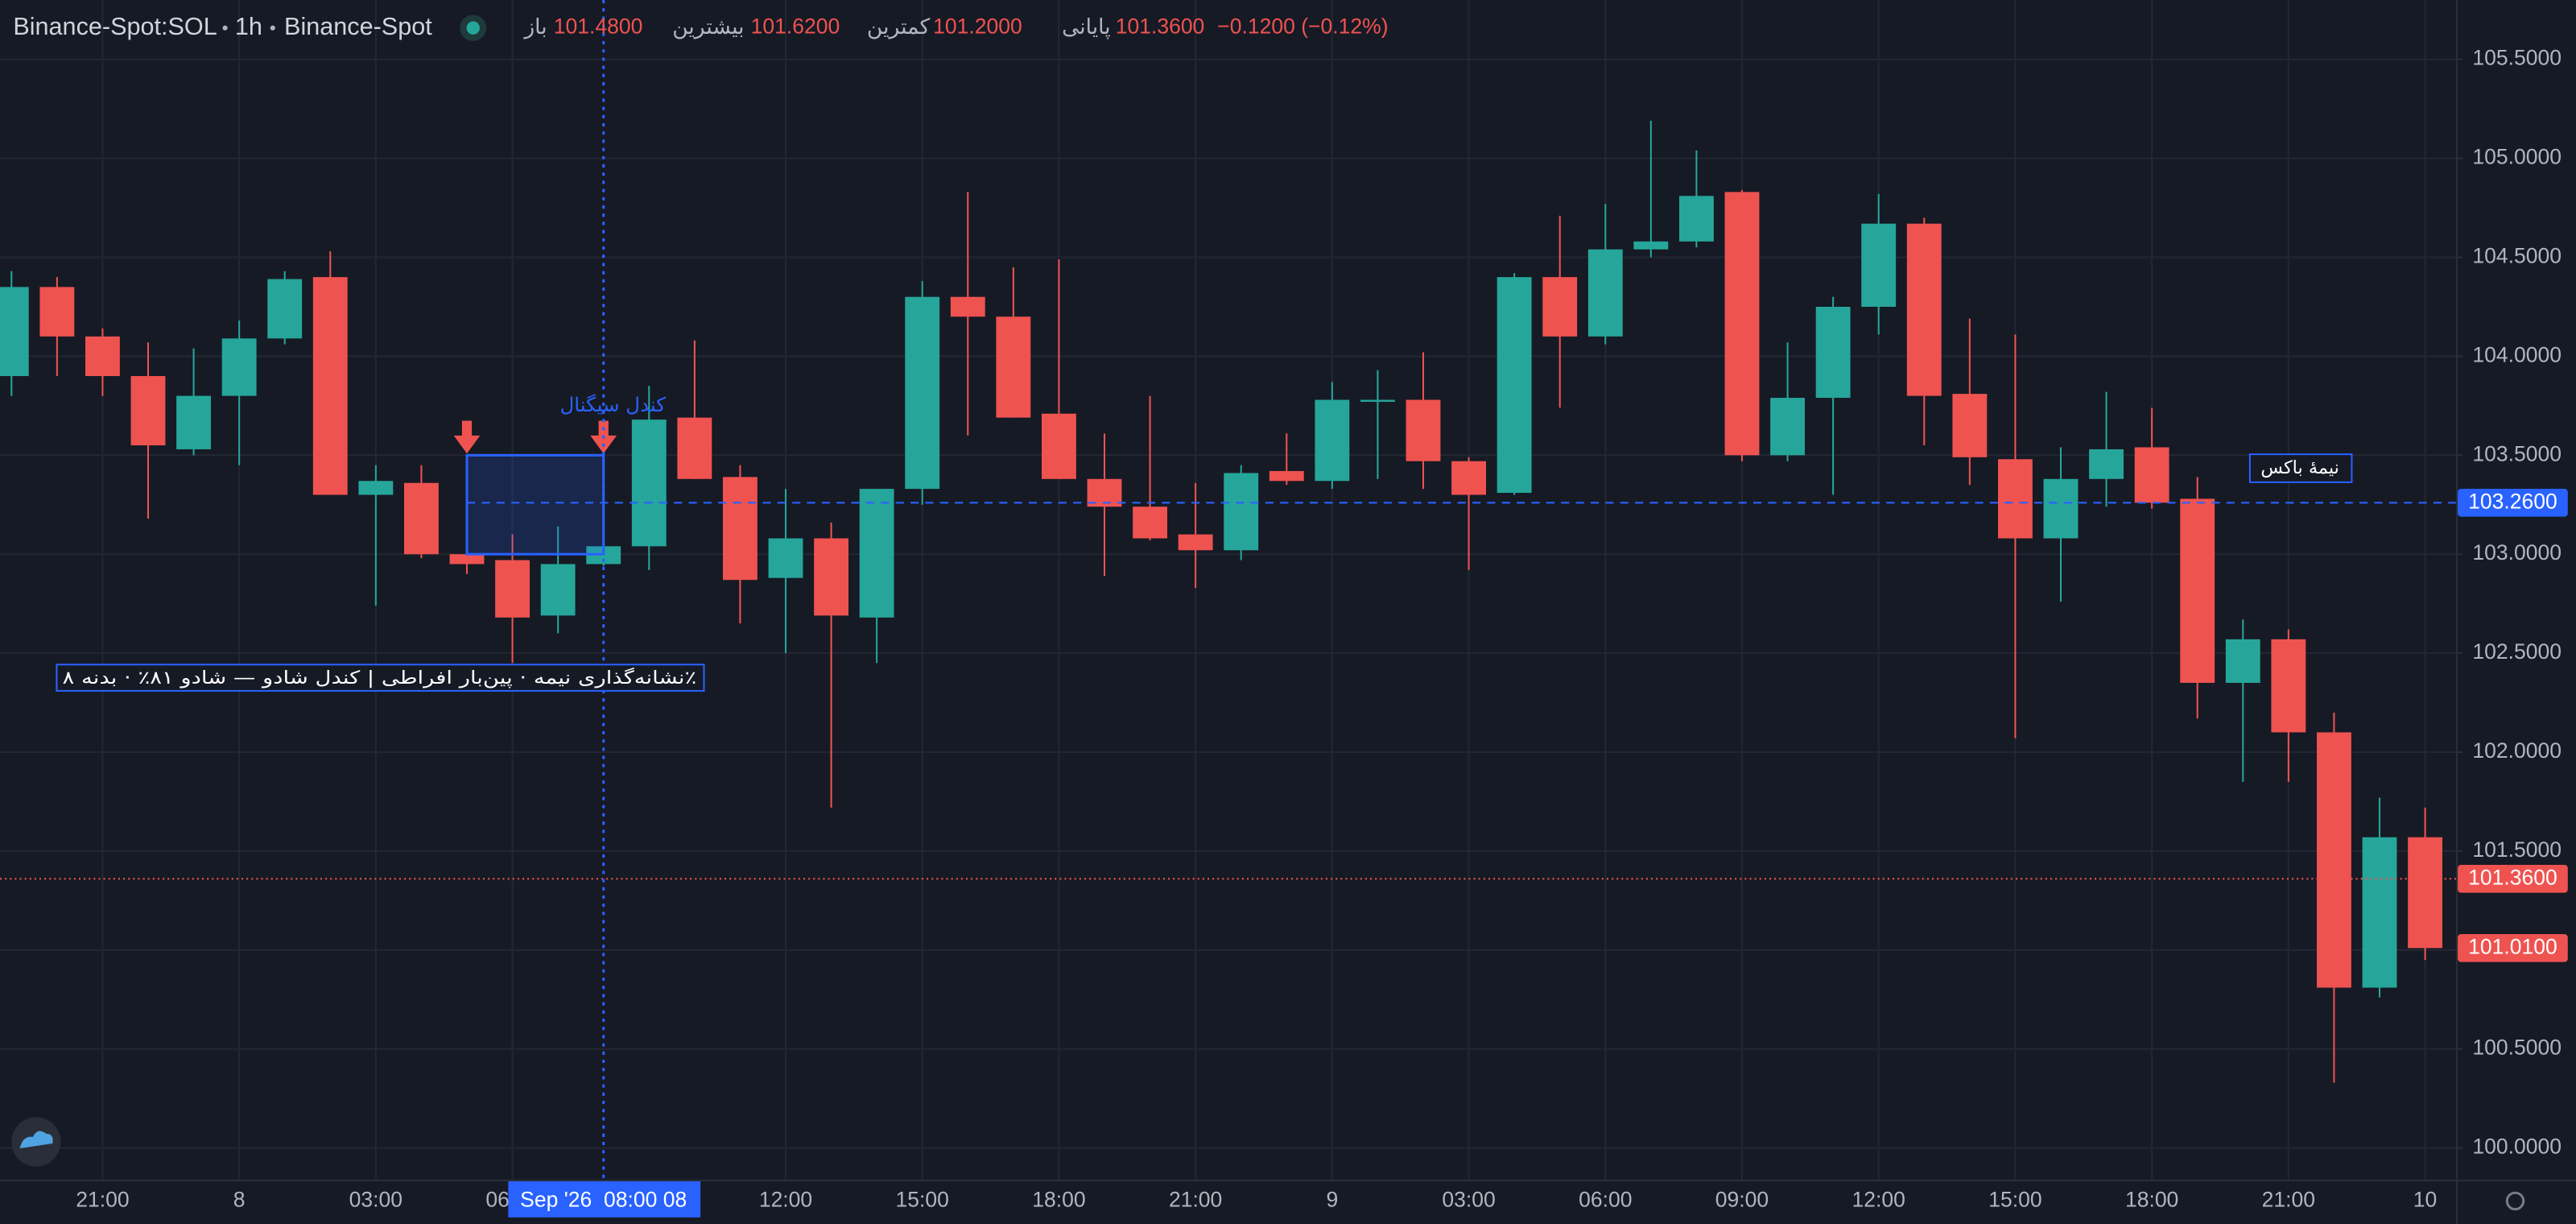 This screenshot has width=2576, height=1224. I want to click on y-tick-label: 104.0000, so click(2517, 354).